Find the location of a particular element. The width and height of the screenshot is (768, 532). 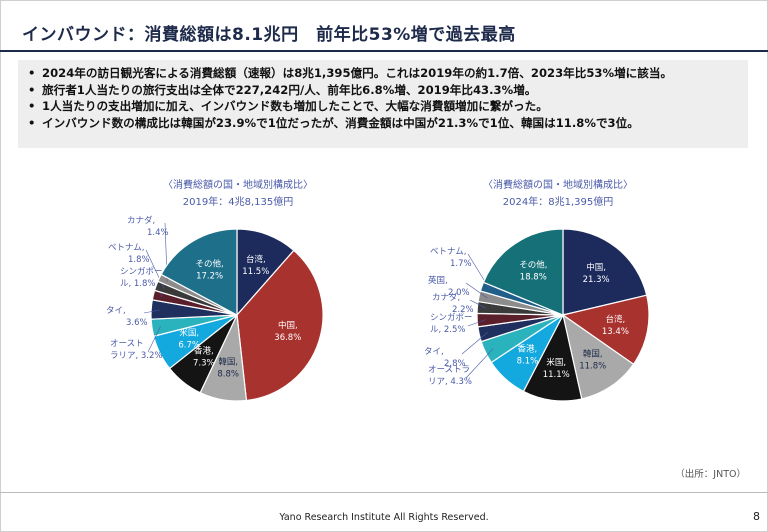

slice-label-value: ル, 2.5% is located at coordinates (448, 330).